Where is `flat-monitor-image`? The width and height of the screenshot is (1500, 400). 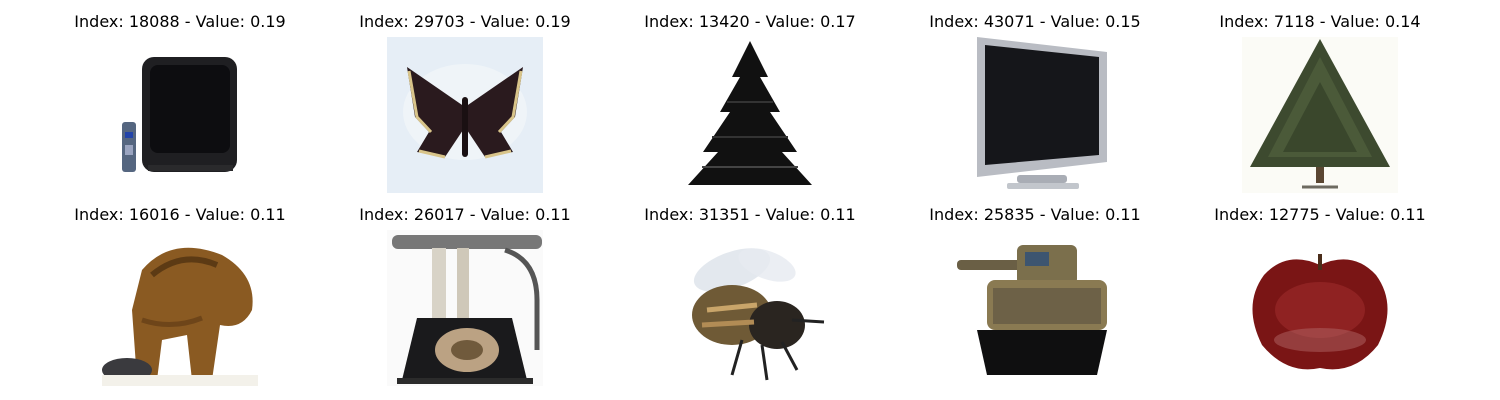 flat-monitor-image is located at coordinates (1035, 115).